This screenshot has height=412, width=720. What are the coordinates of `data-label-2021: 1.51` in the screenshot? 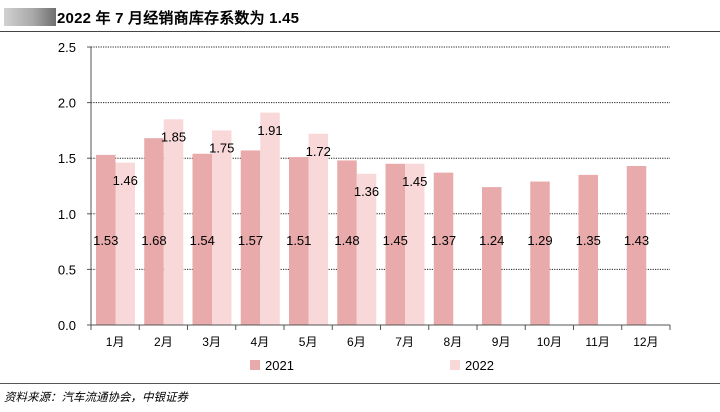 It's located at (298, 240).